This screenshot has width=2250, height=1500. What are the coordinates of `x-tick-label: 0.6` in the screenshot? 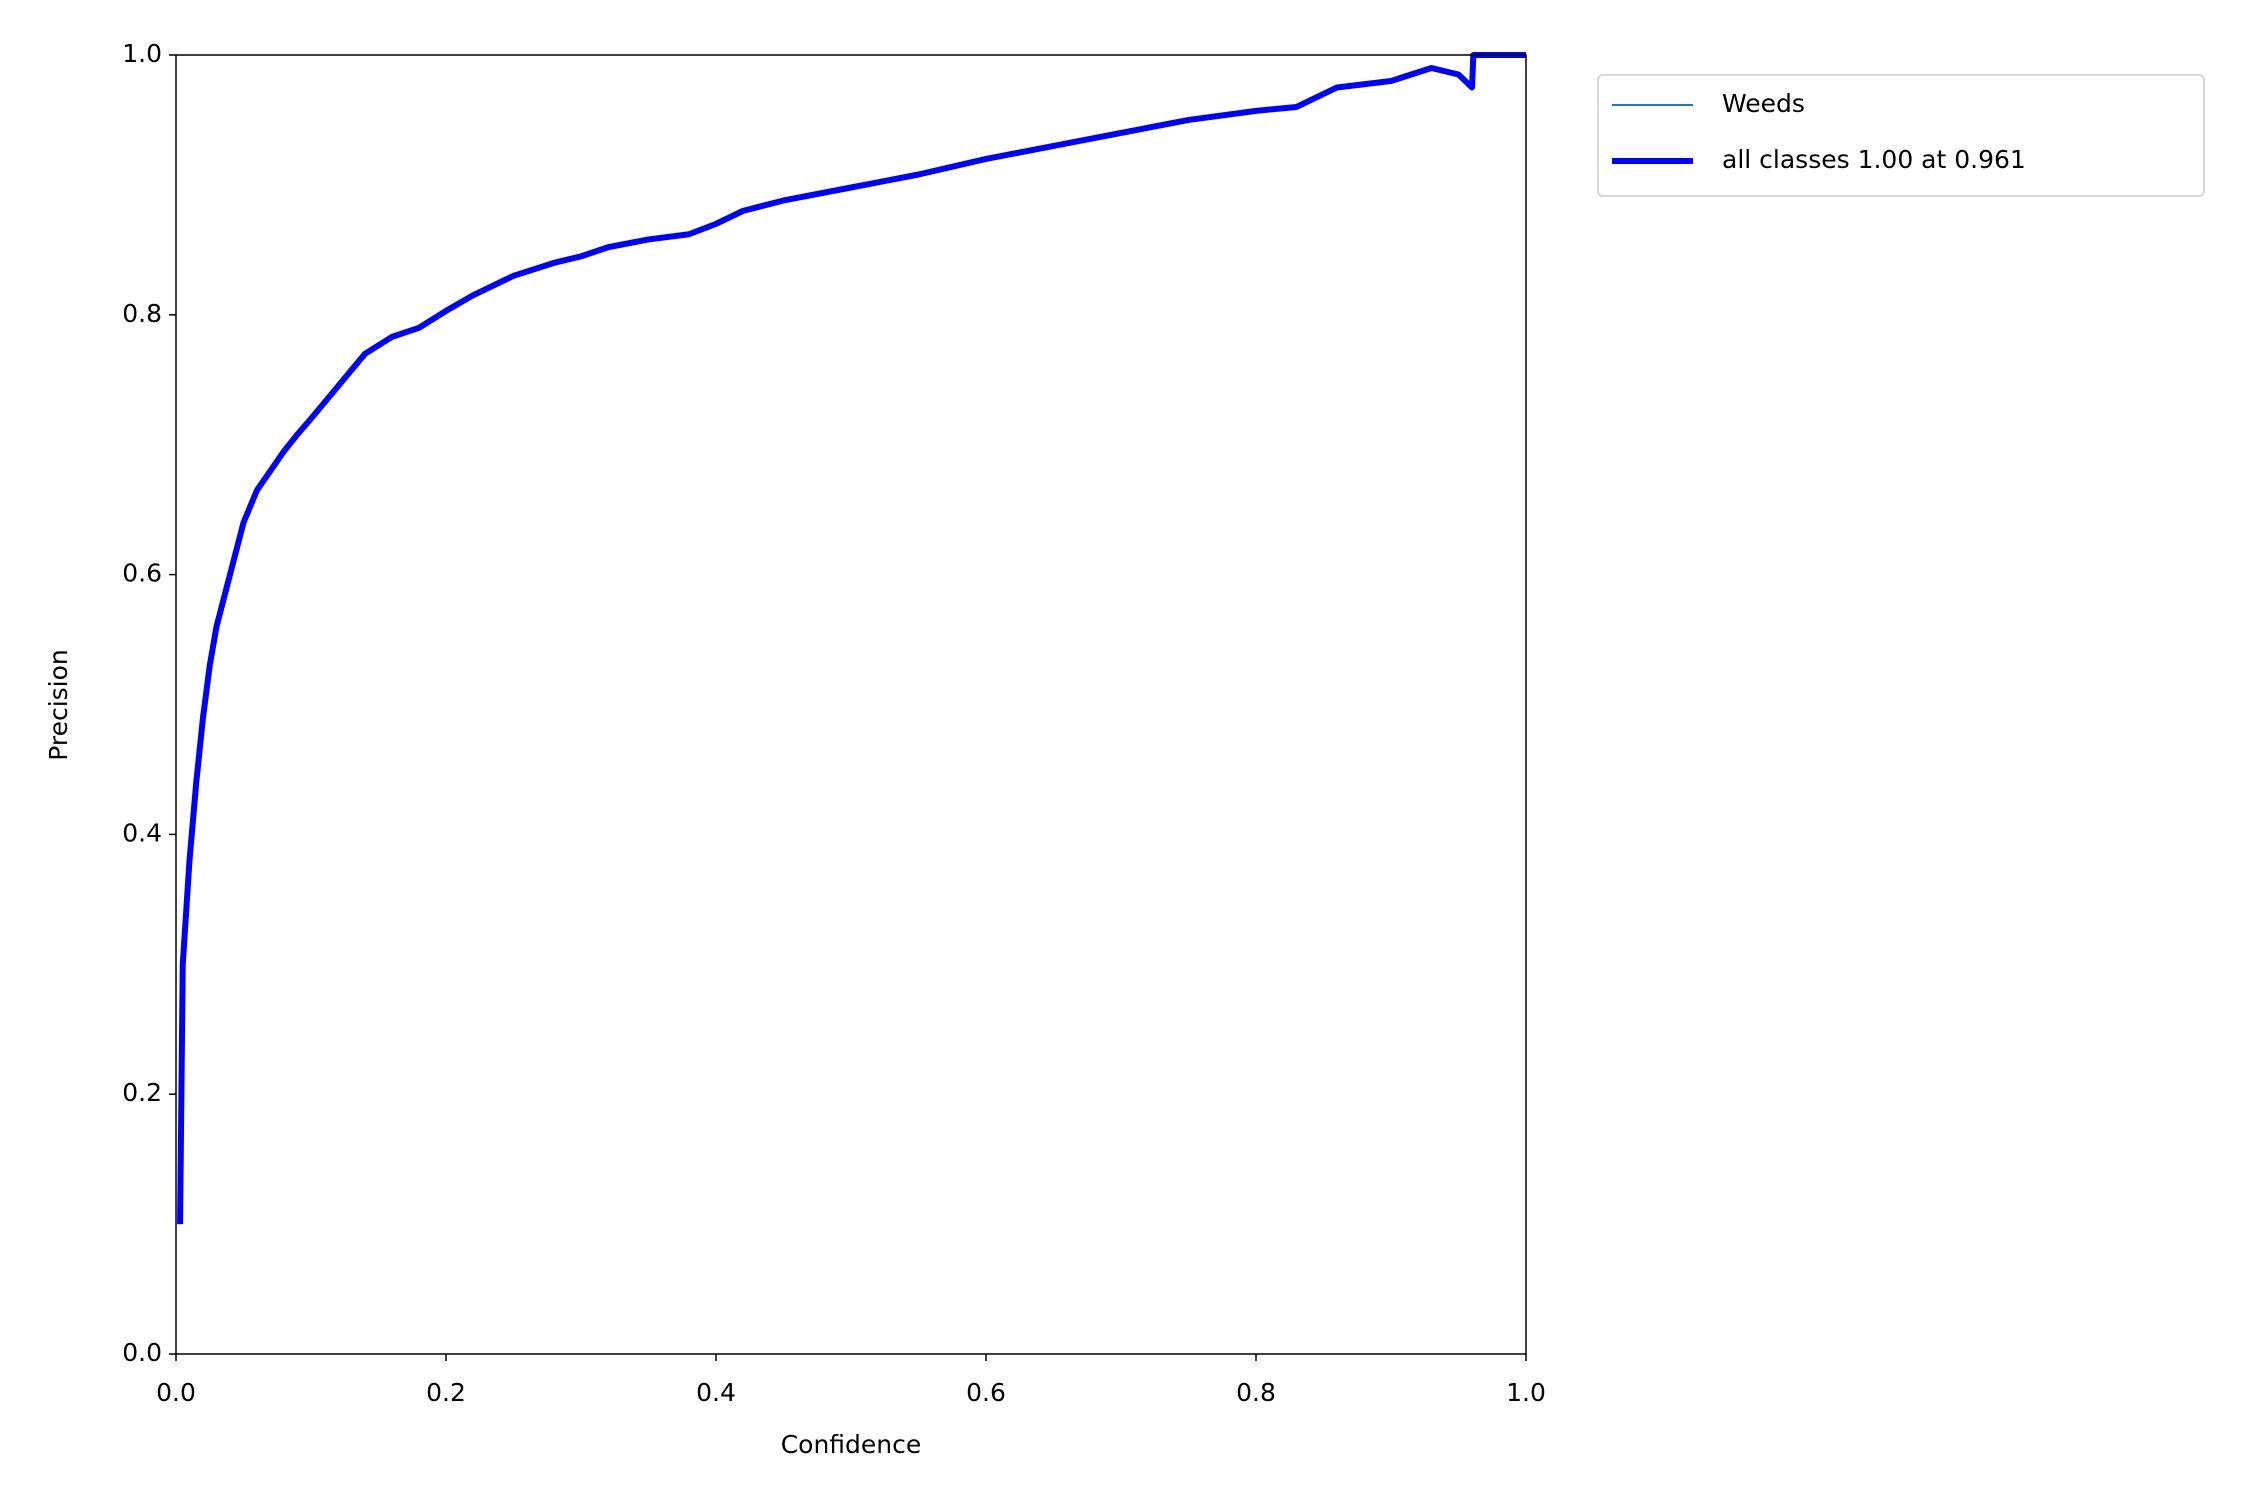 It's located at (986, 1392).